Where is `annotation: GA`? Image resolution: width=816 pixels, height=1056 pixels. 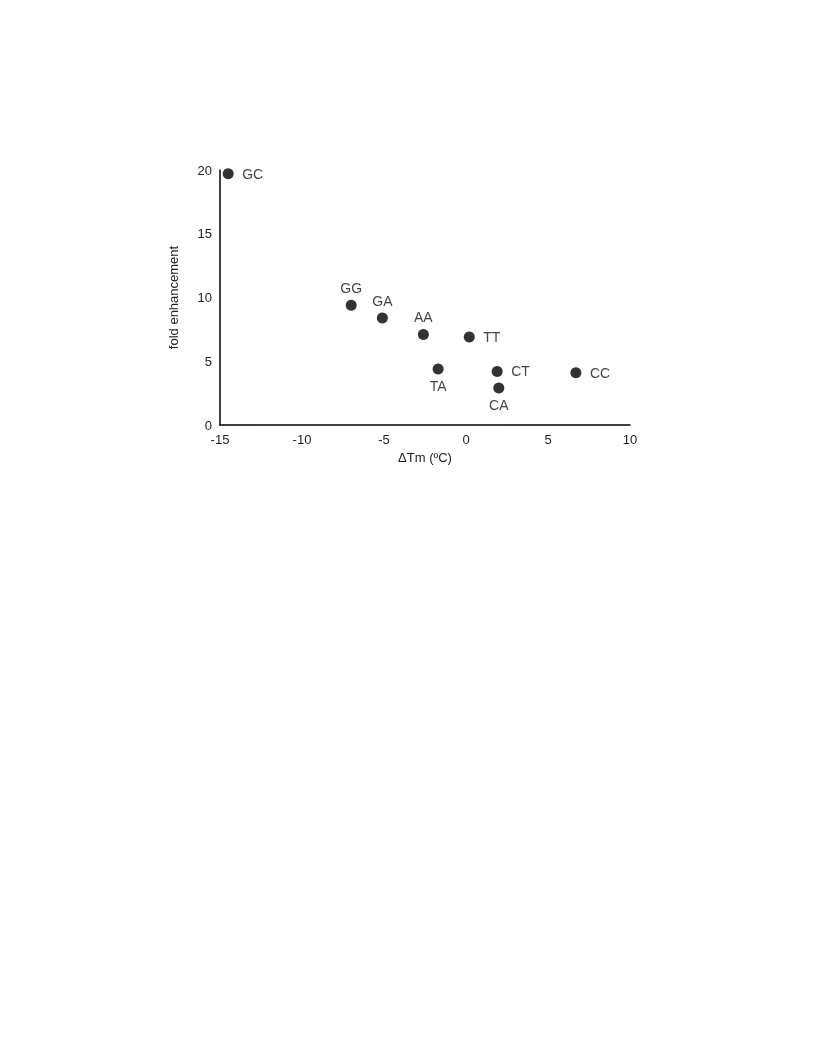
annotation: GA is located at coordinates (383, 300).